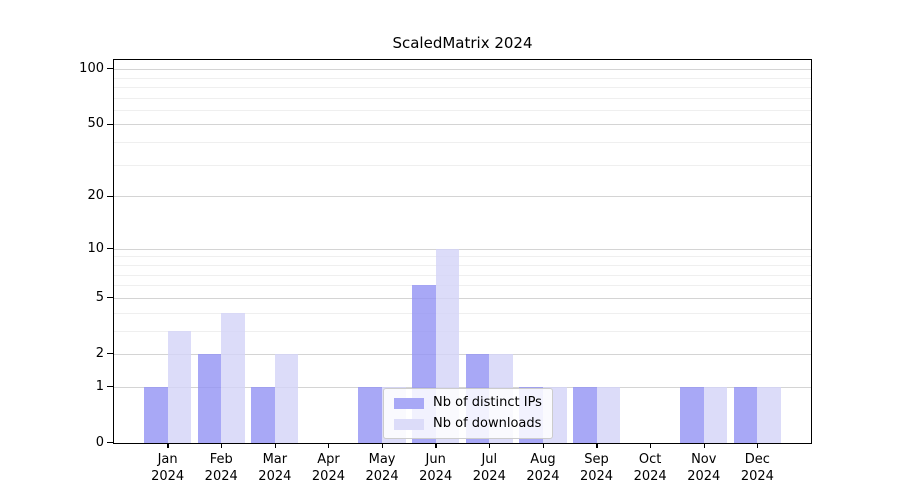 This screenshot has height=500, width=900. What do you see at coordinates (489, 468) in the screenshot?
I see `x-tick-label-jul: Jul 2024` at bounding box center [489, 468].